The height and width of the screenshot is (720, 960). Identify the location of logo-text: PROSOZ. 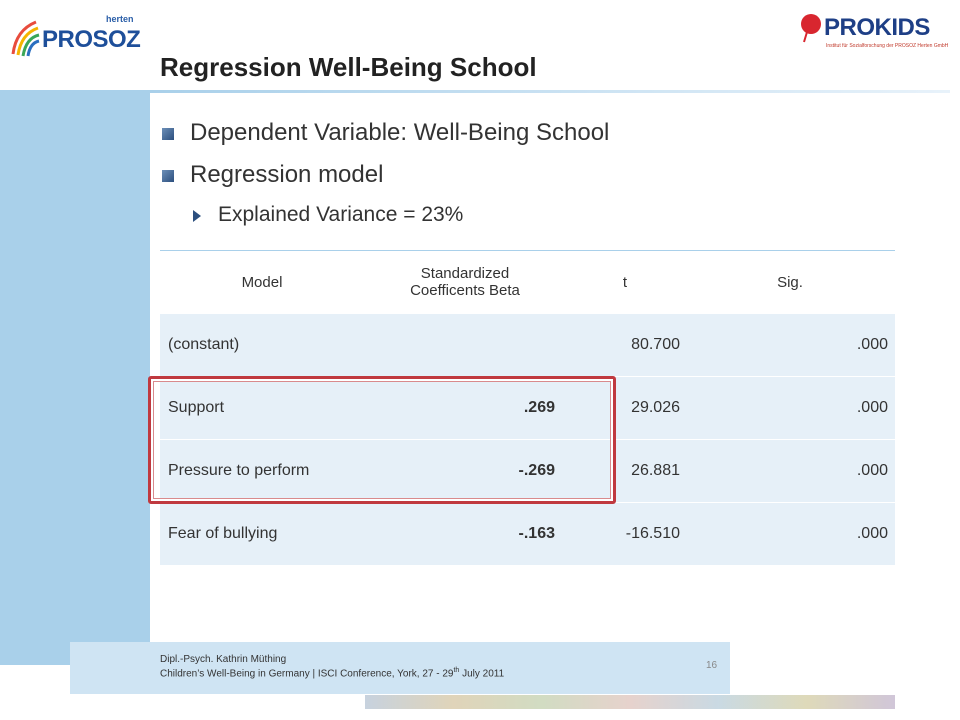
(91, 39).